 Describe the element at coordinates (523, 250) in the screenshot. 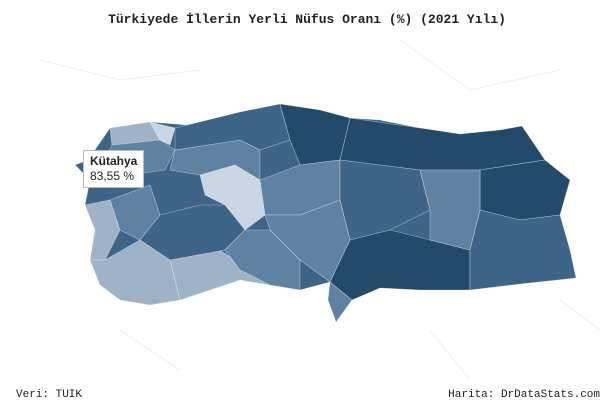

I see `region-far-southeast` at that location.